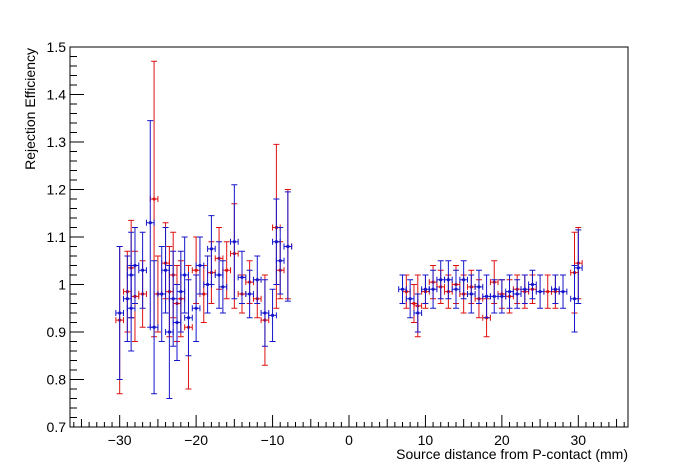 Image resolution: width=698 pixels, height=474 pixels. I want to click on x-tick-label: −20, so click(196, 440).